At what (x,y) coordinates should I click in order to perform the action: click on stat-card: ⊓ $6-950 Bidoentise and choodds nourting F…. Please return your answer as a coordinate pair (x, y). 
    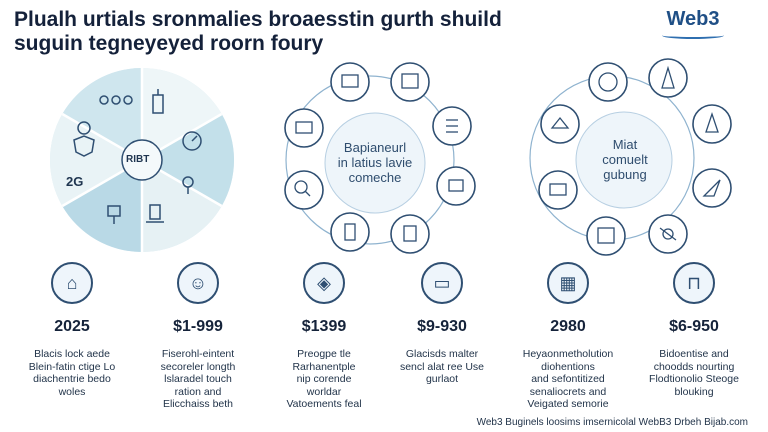
    Looking at the image, I should click on (694, 330).